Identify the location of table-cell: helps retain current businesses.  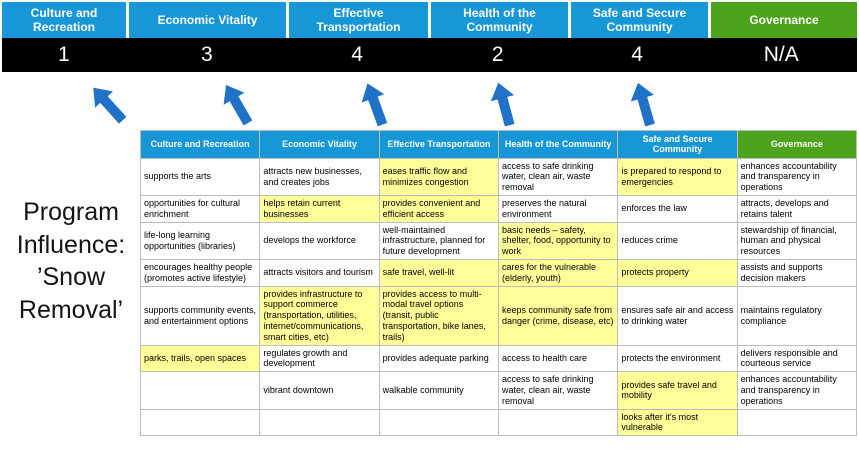
(320, 209).